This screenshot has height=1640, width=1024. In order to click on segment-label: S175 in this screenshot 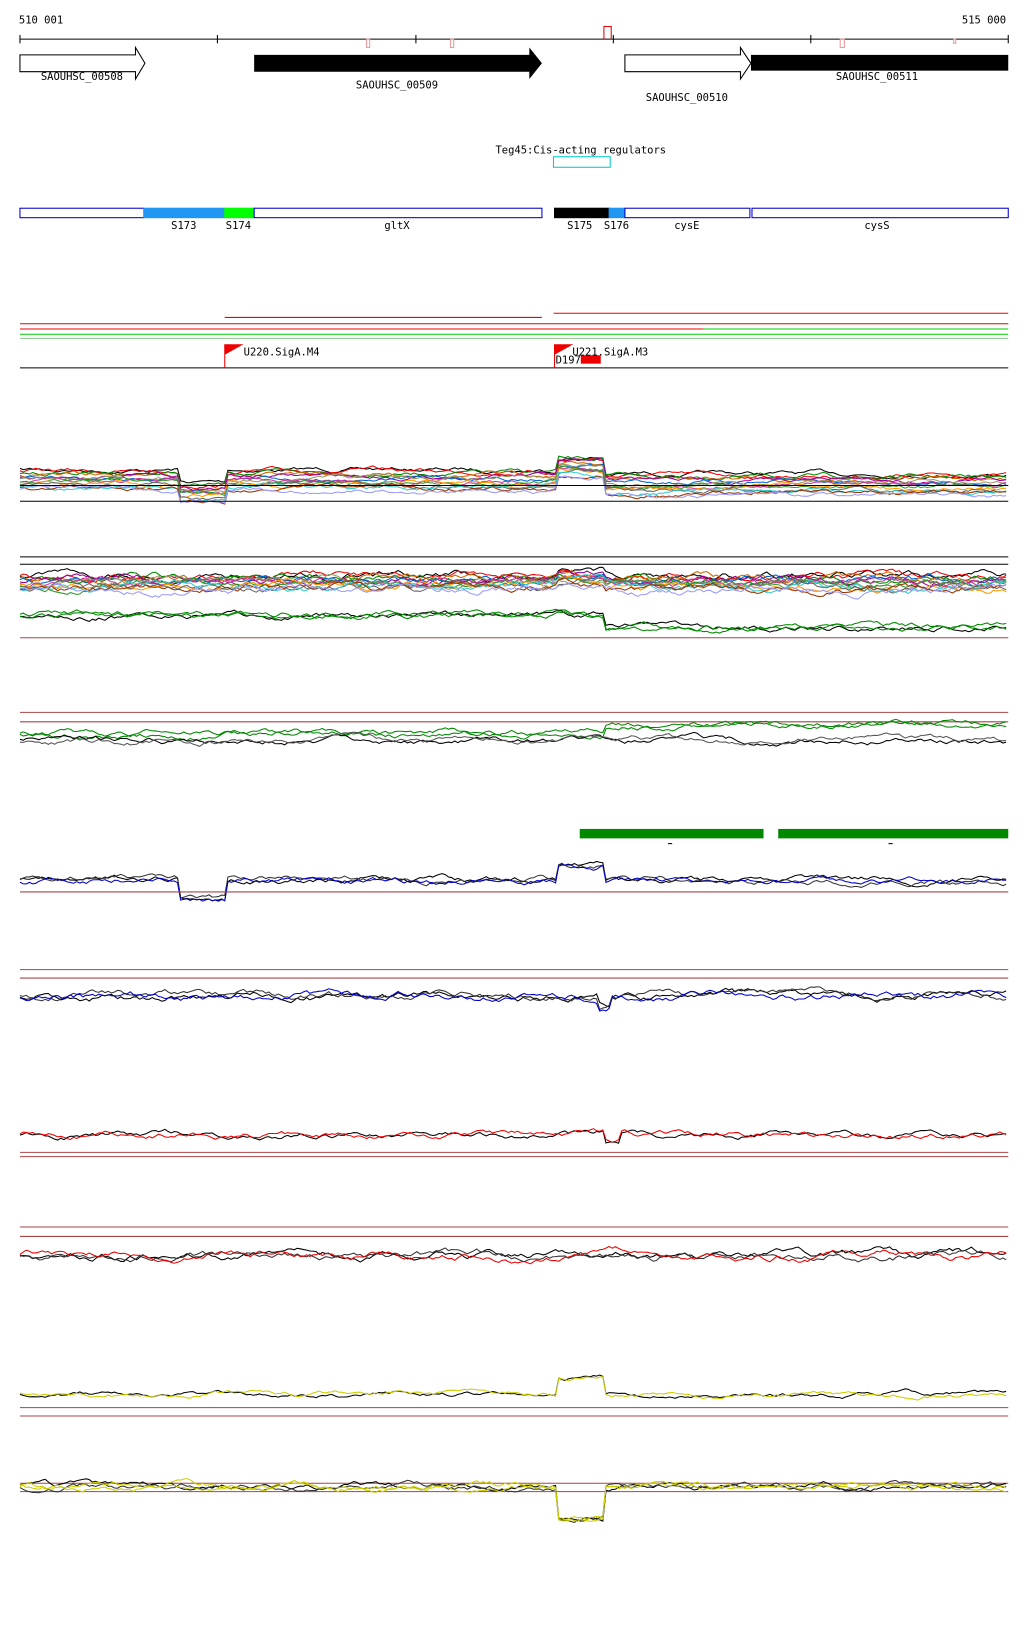, I will do `click(579, 226)`.